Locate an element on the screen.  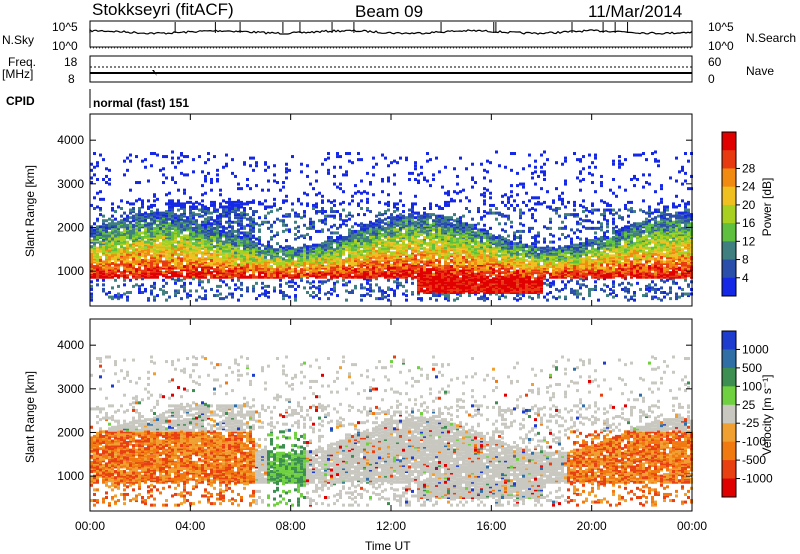
cpid-value: normal (fast) 151 is located at coordinates (141, 103).